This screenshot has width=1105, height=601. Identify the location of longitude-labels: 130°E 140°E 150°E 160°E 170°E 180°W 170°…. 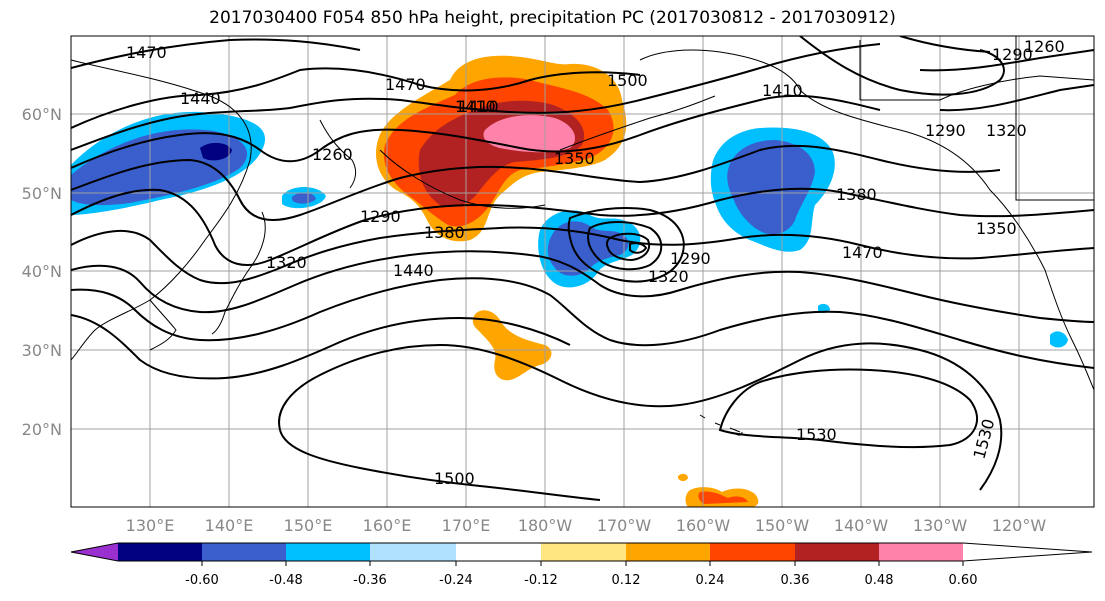
(586, 525).